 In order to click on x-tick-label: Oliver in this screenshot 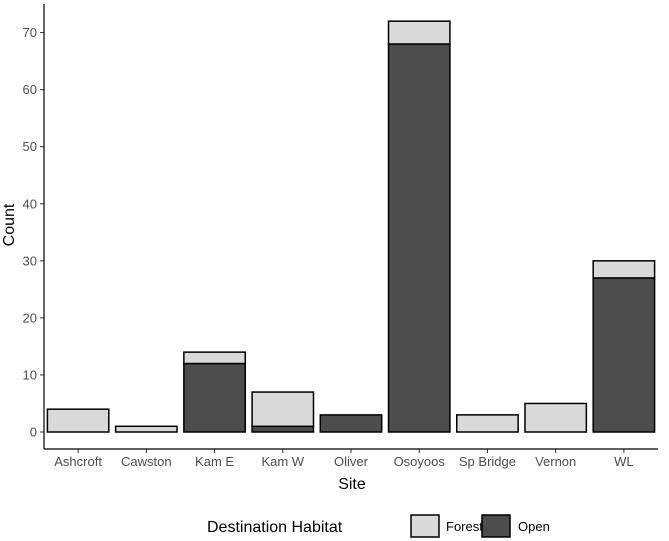, I will do `click(351, 461)`.